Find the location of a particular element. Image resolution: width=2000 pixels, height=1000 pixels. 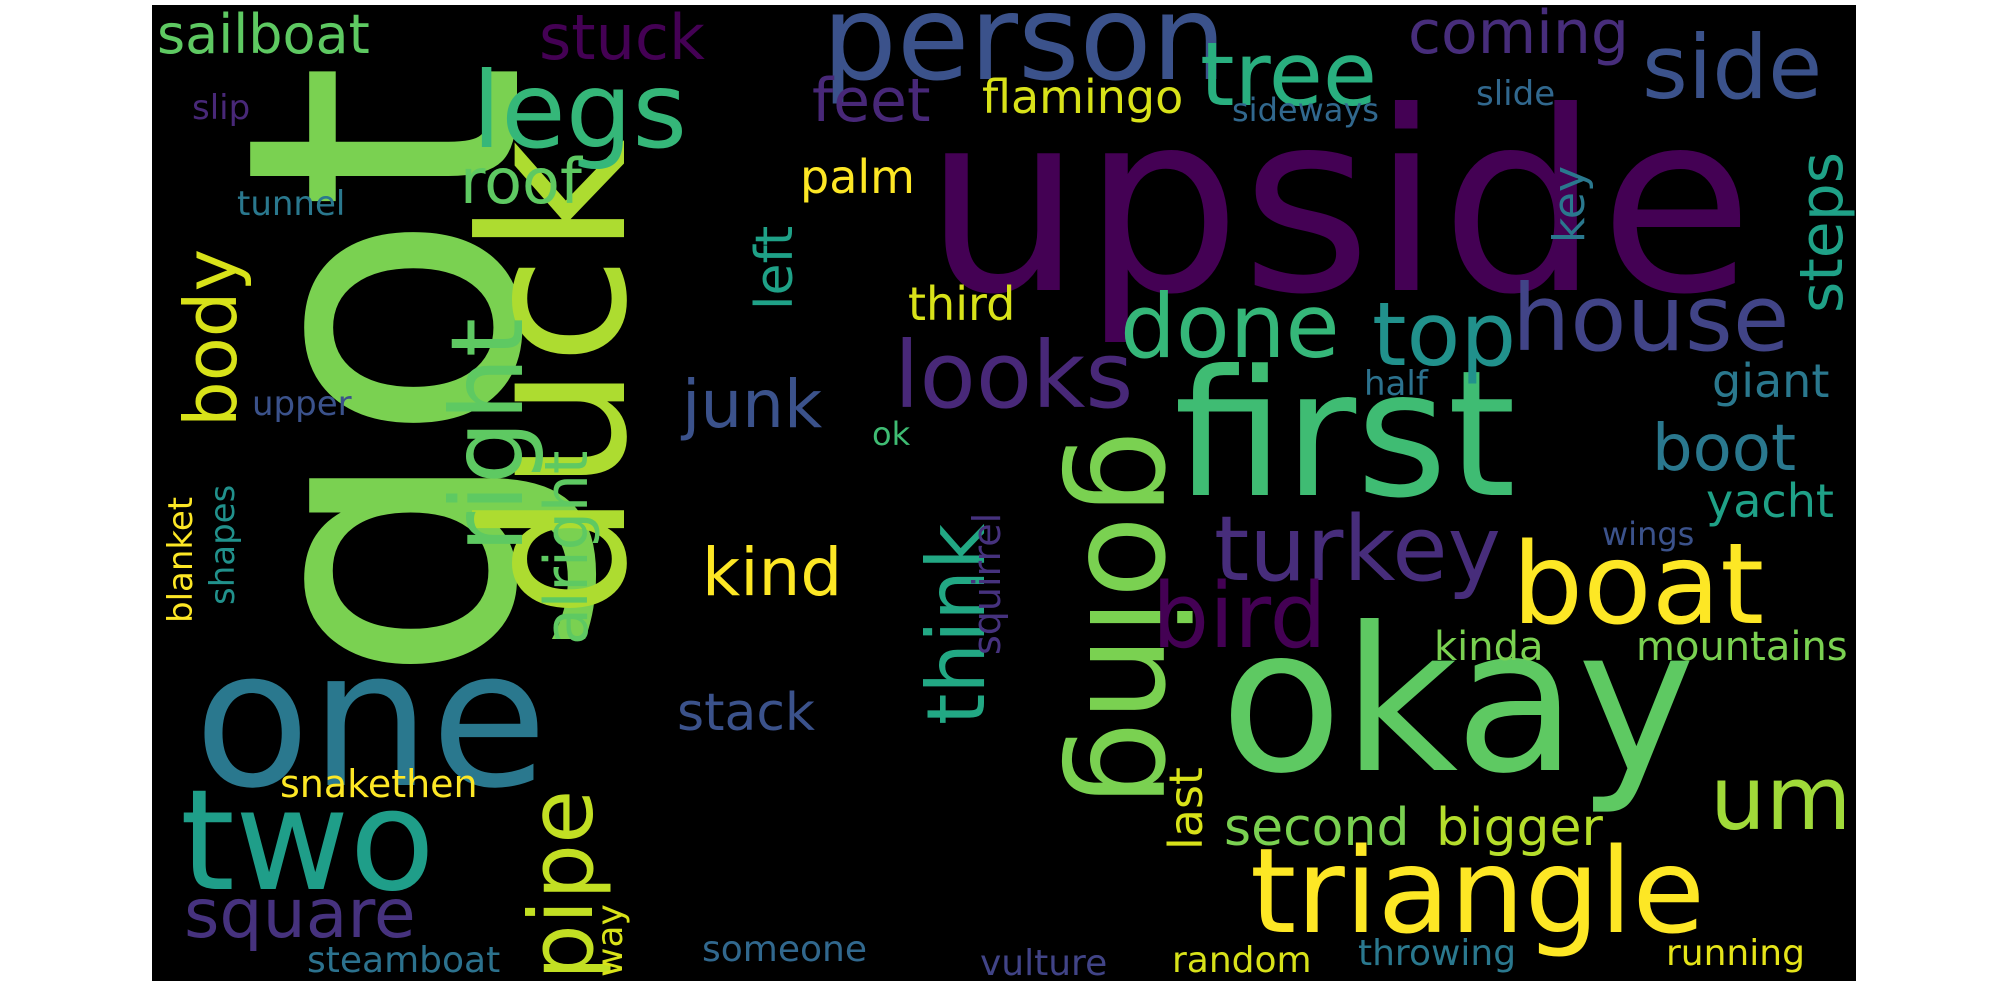

word-bigger: bigger is located at coordinates (1519, 828).